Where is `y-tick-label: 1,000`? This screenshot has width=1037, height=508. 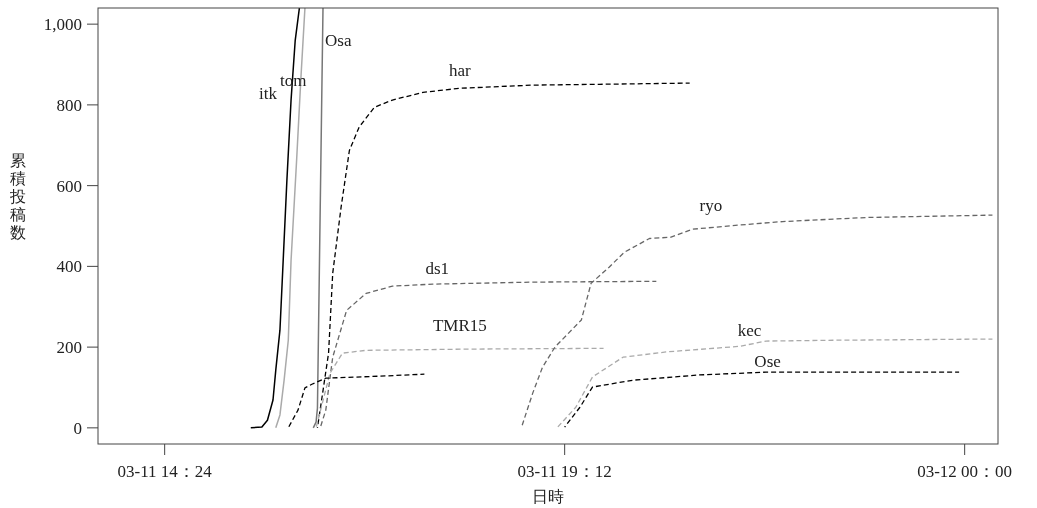
y-tick-label: 1,000 is located at coordinates (62, 25).